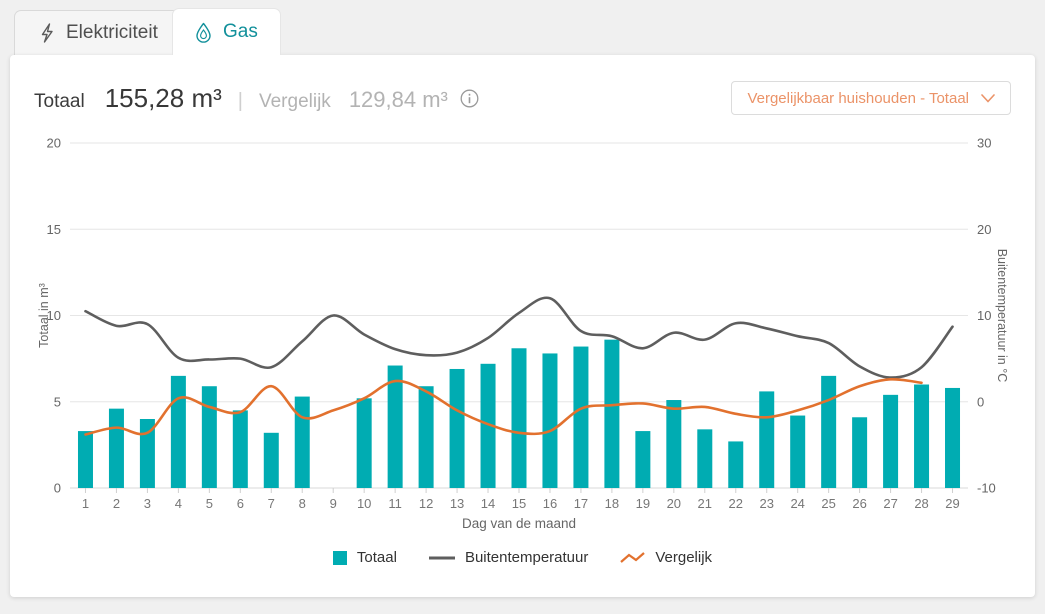 The image size is (1045, 614). What do you see at coordinates (612, 503) in the screenshot?
I see `svg-text: 18` at bounding box center [612, 503].